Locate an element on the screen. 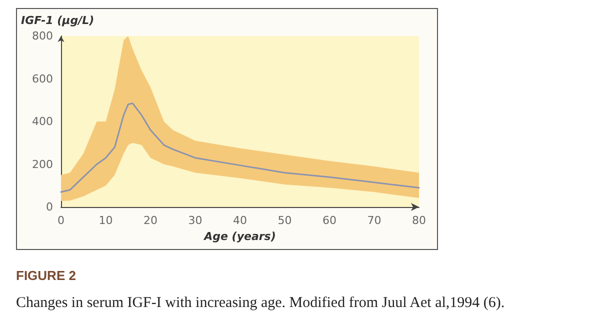 The height and width of the screenshot is (334, 606). x-tick-label: 70 is located at coordinates (374, 220).